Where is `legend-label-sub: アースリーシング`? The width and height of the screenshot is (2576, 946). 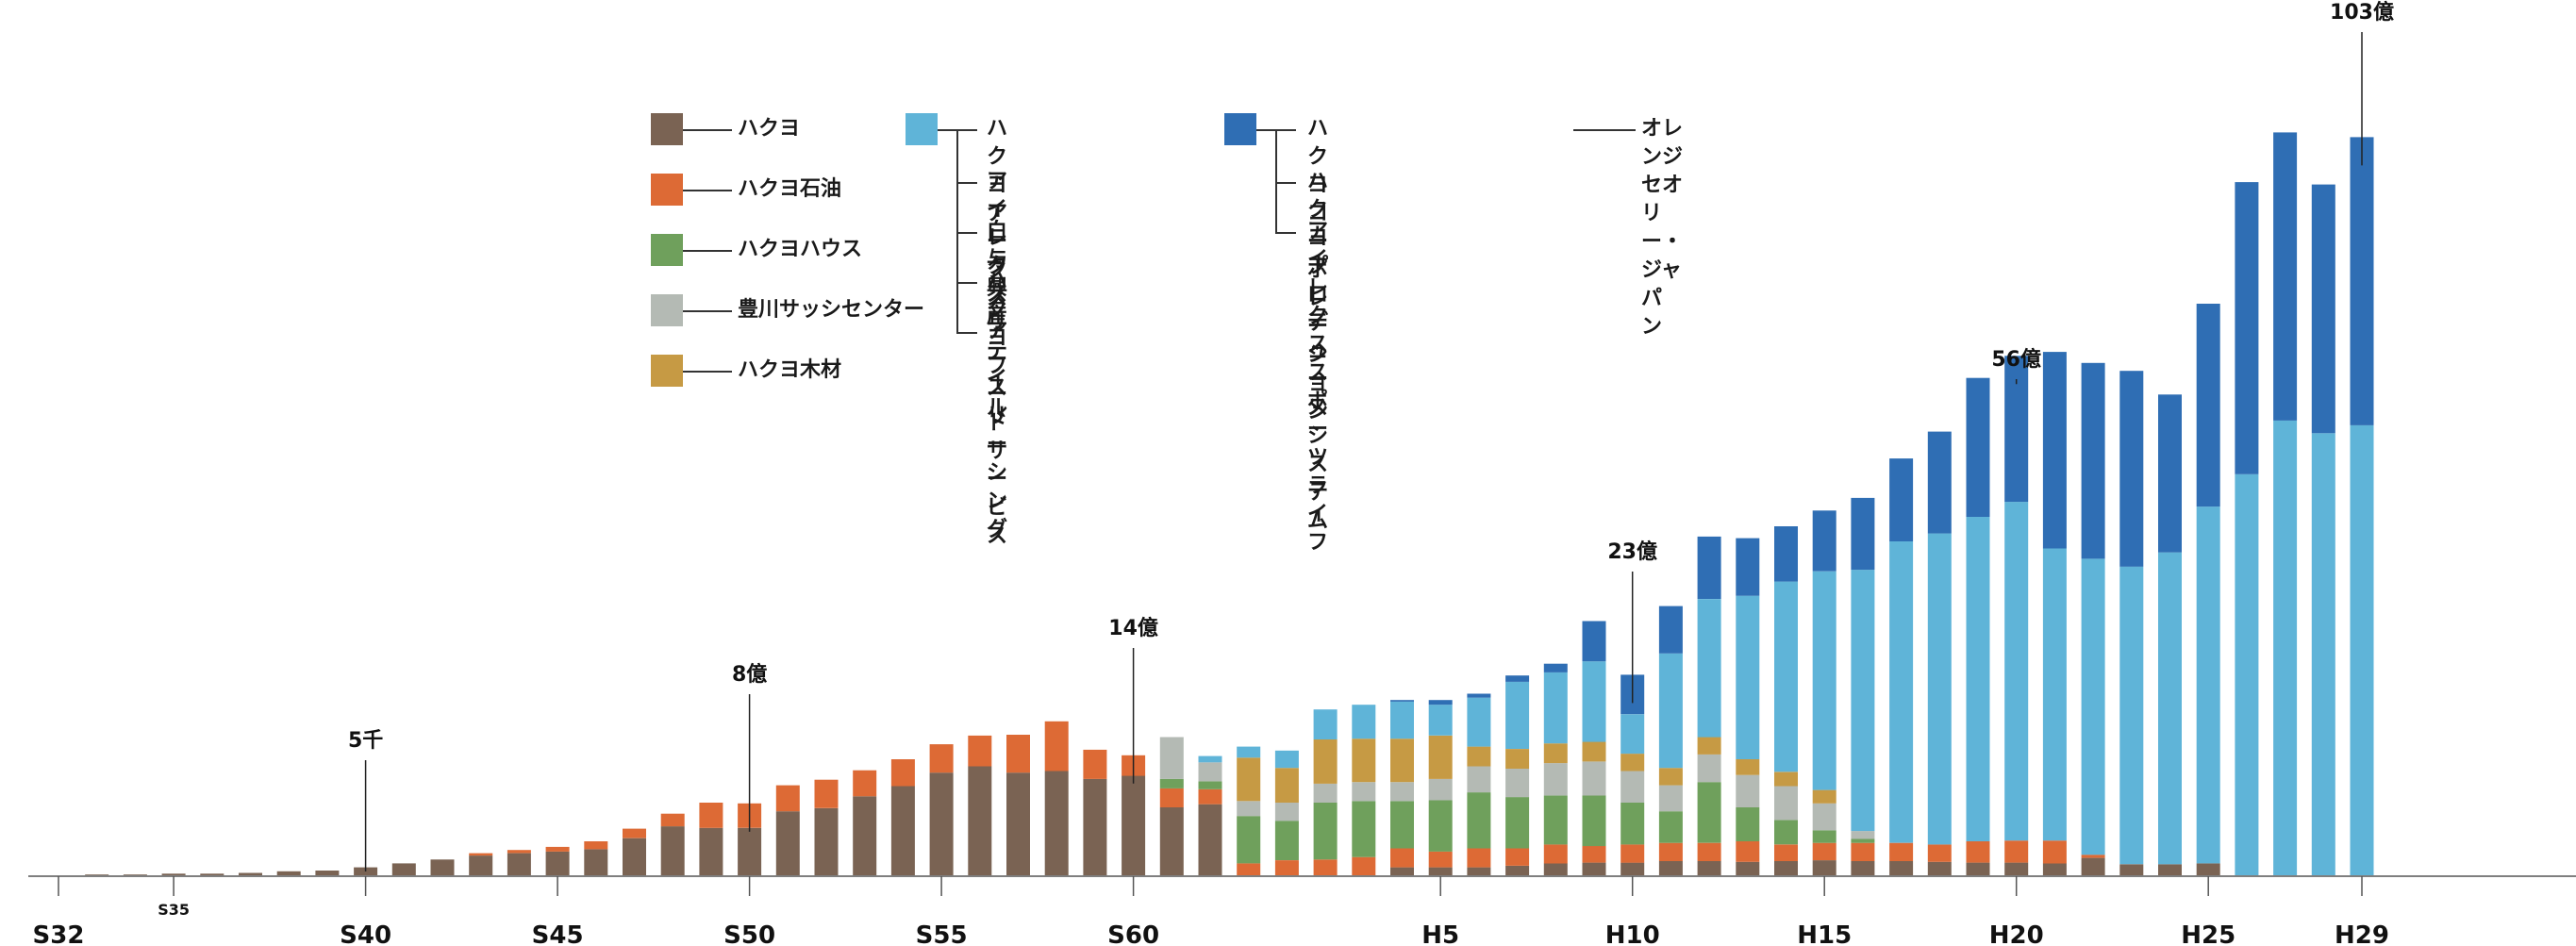 legend-label-sub: アースリーシング is located at coordinates (998, 430).